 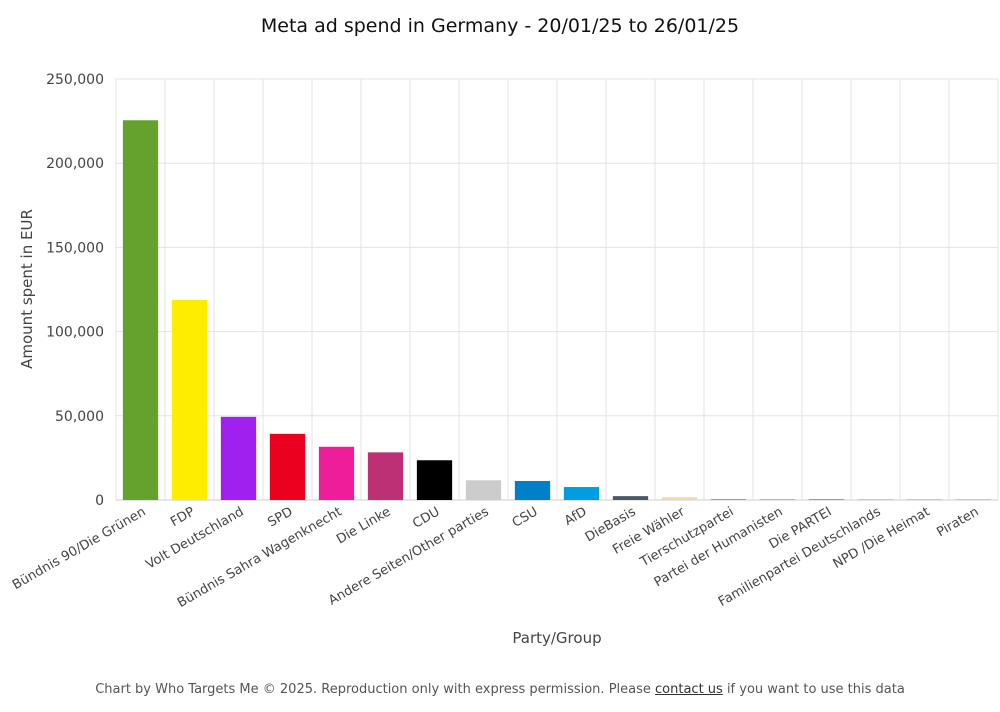 What do you see at coordinates (27, 289) in the screenshot?
I see `y-axis-label: Amount spent in EUR` at bounding box center [27, 289].